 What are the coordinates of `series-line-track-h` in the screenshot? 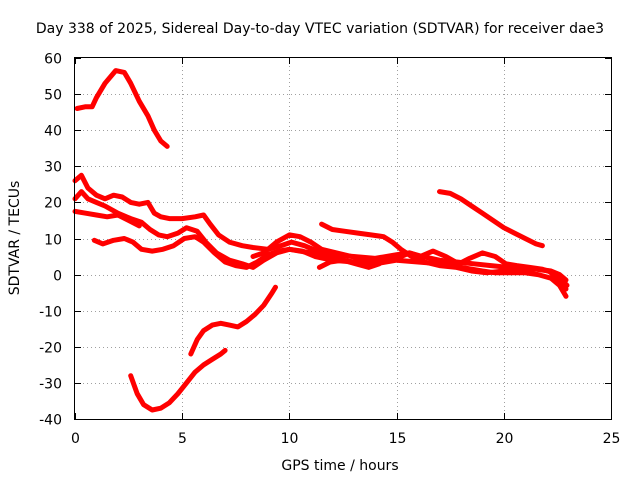 It's located at (349, 263).